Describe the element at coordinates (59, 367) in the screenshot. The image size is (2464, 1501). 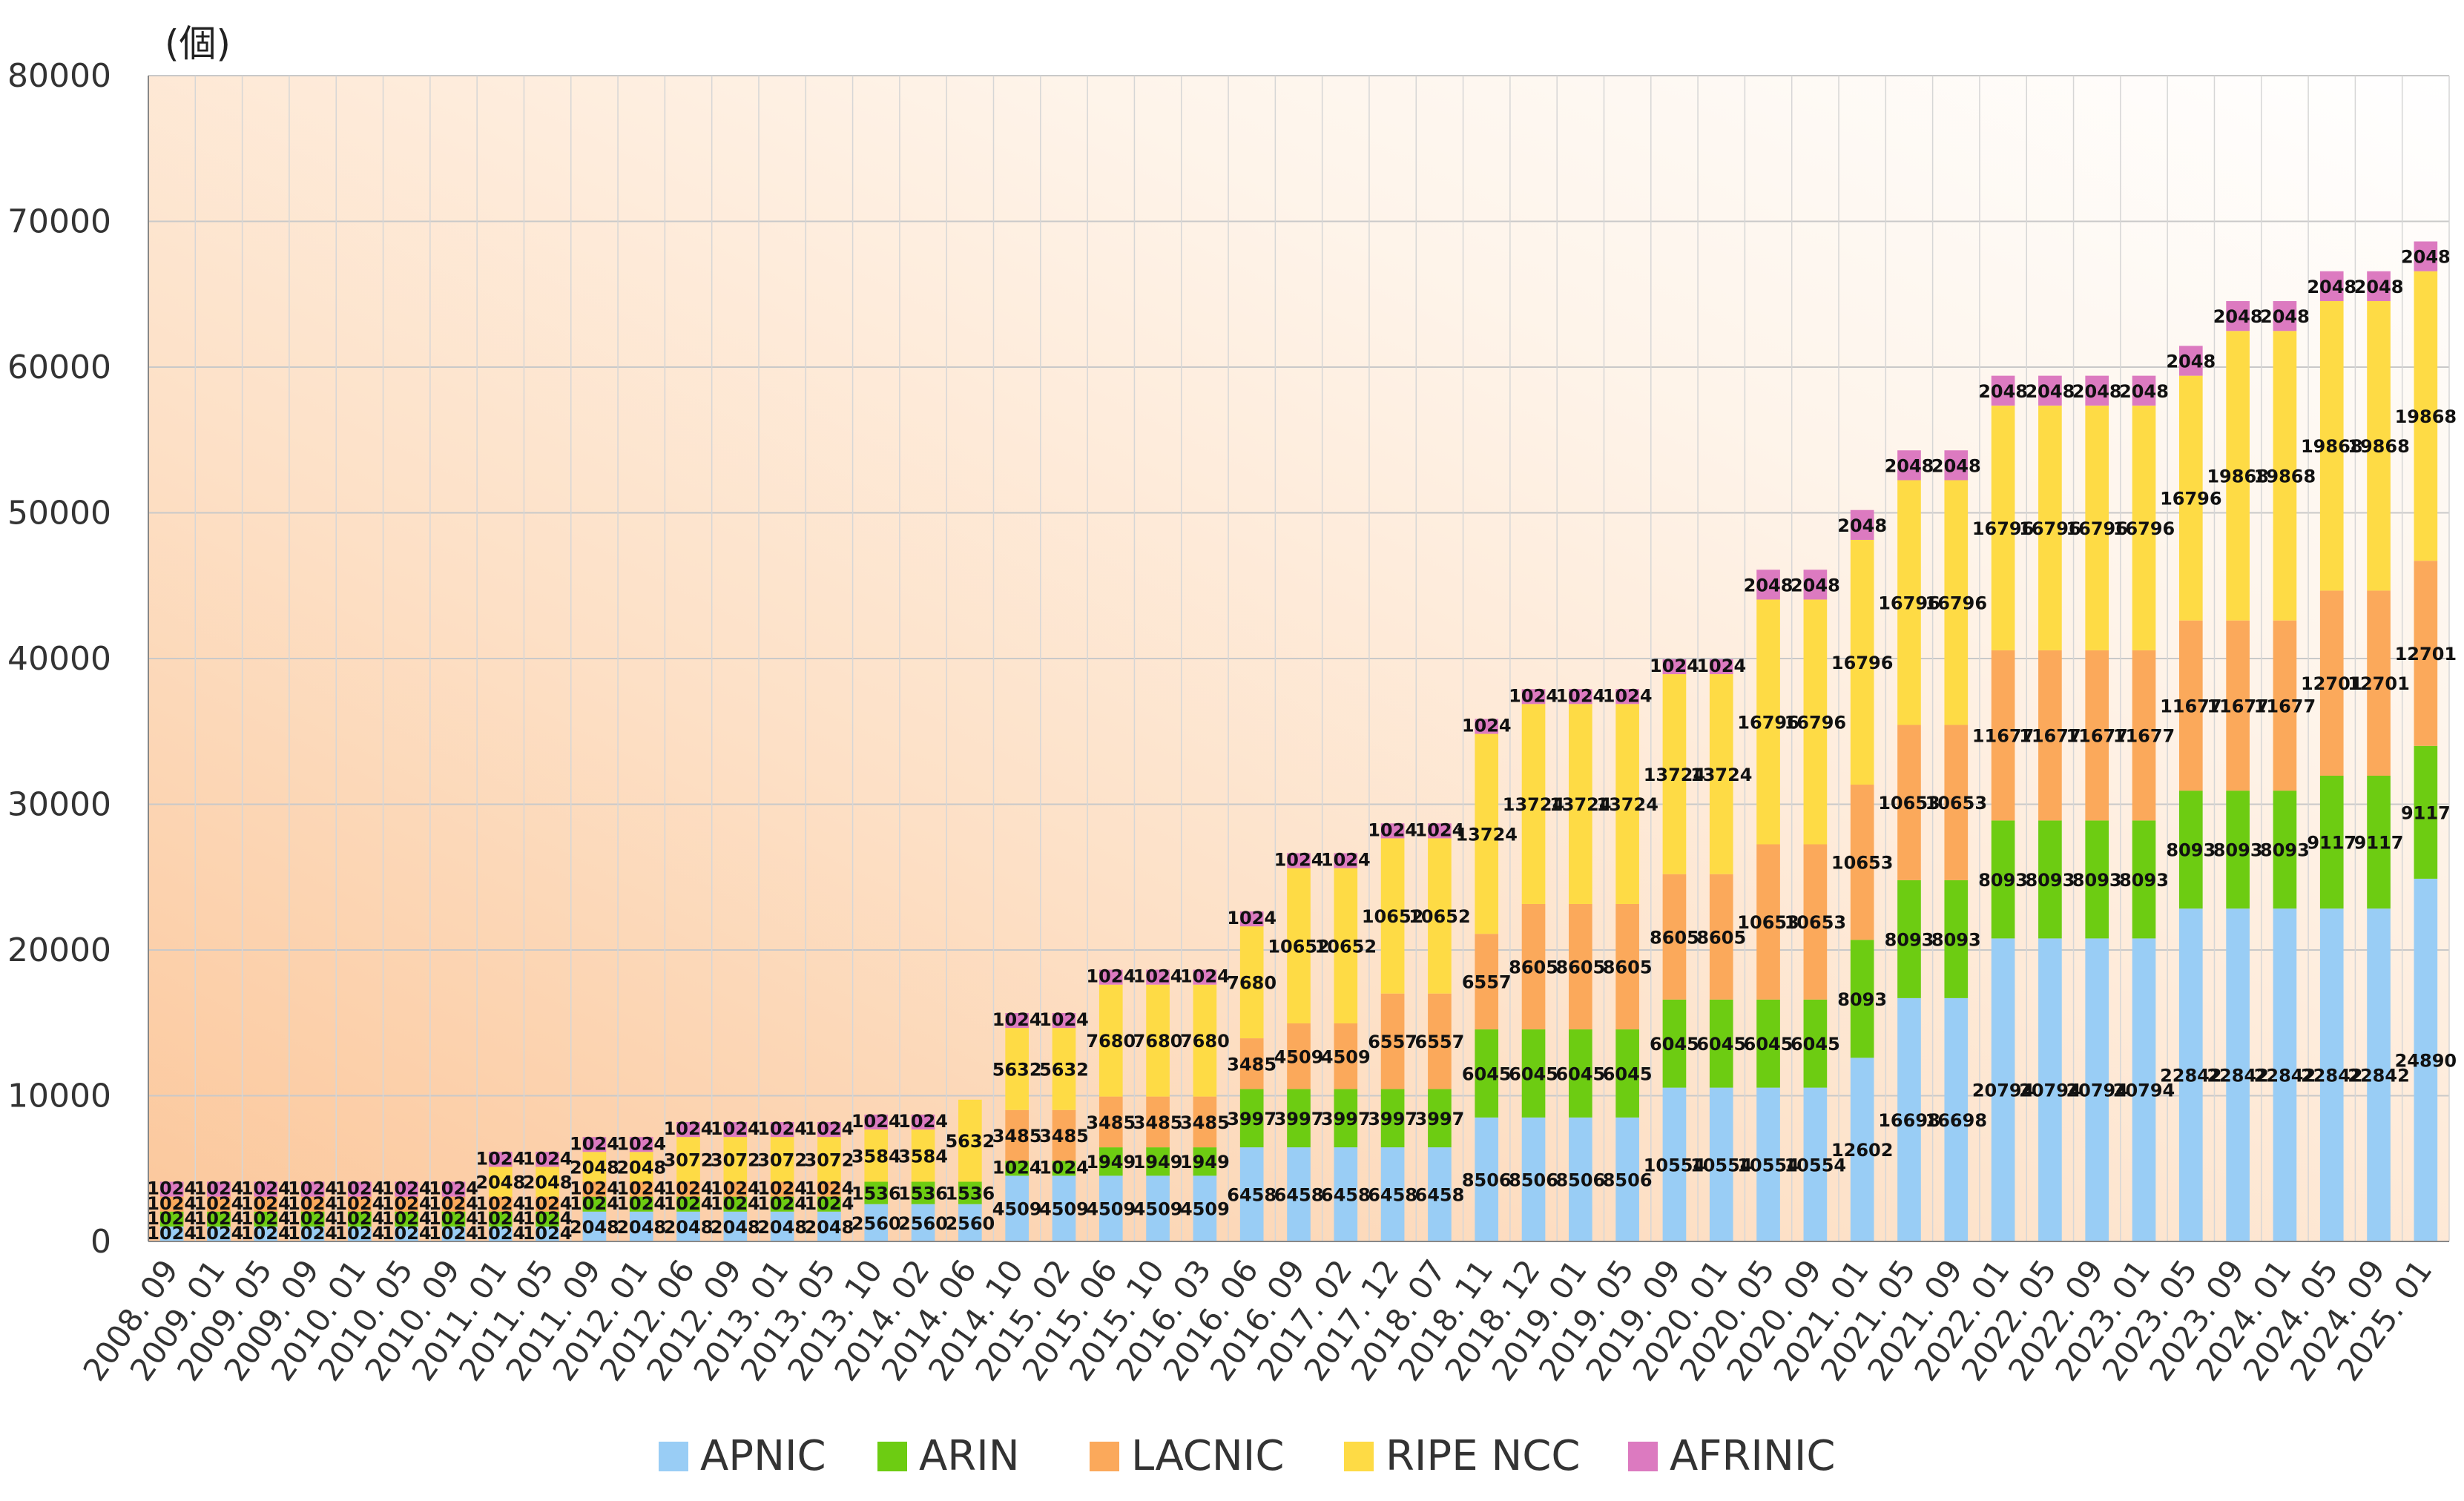
I see `y-tick-label: 60000` at that location.